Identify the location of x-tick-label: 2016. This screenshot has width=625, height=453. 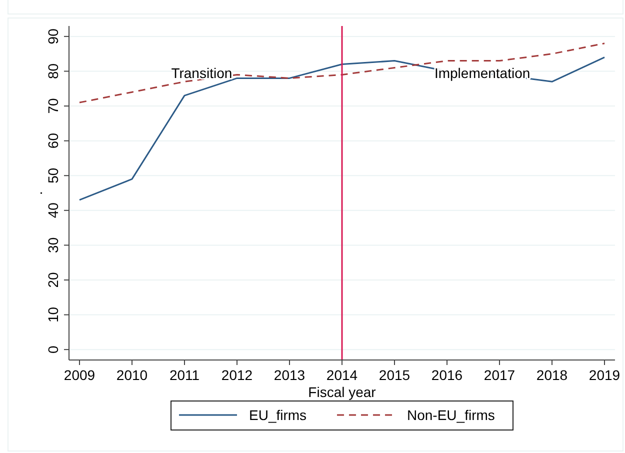
(447, 375).